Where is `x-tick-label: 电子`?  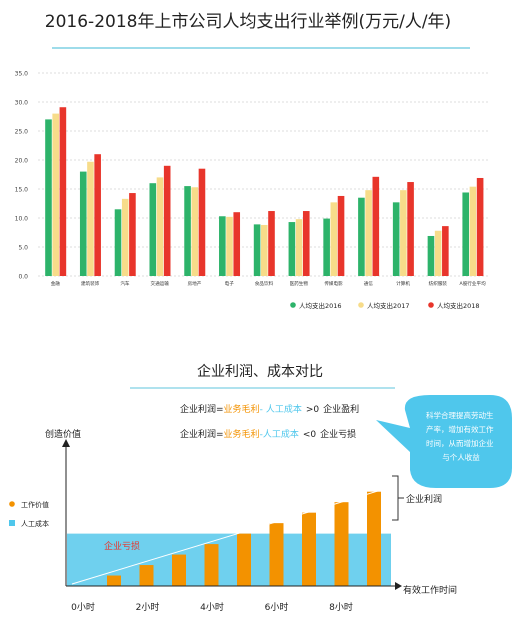
x-tick-label: 电子 is located at coordinates (230, 283).